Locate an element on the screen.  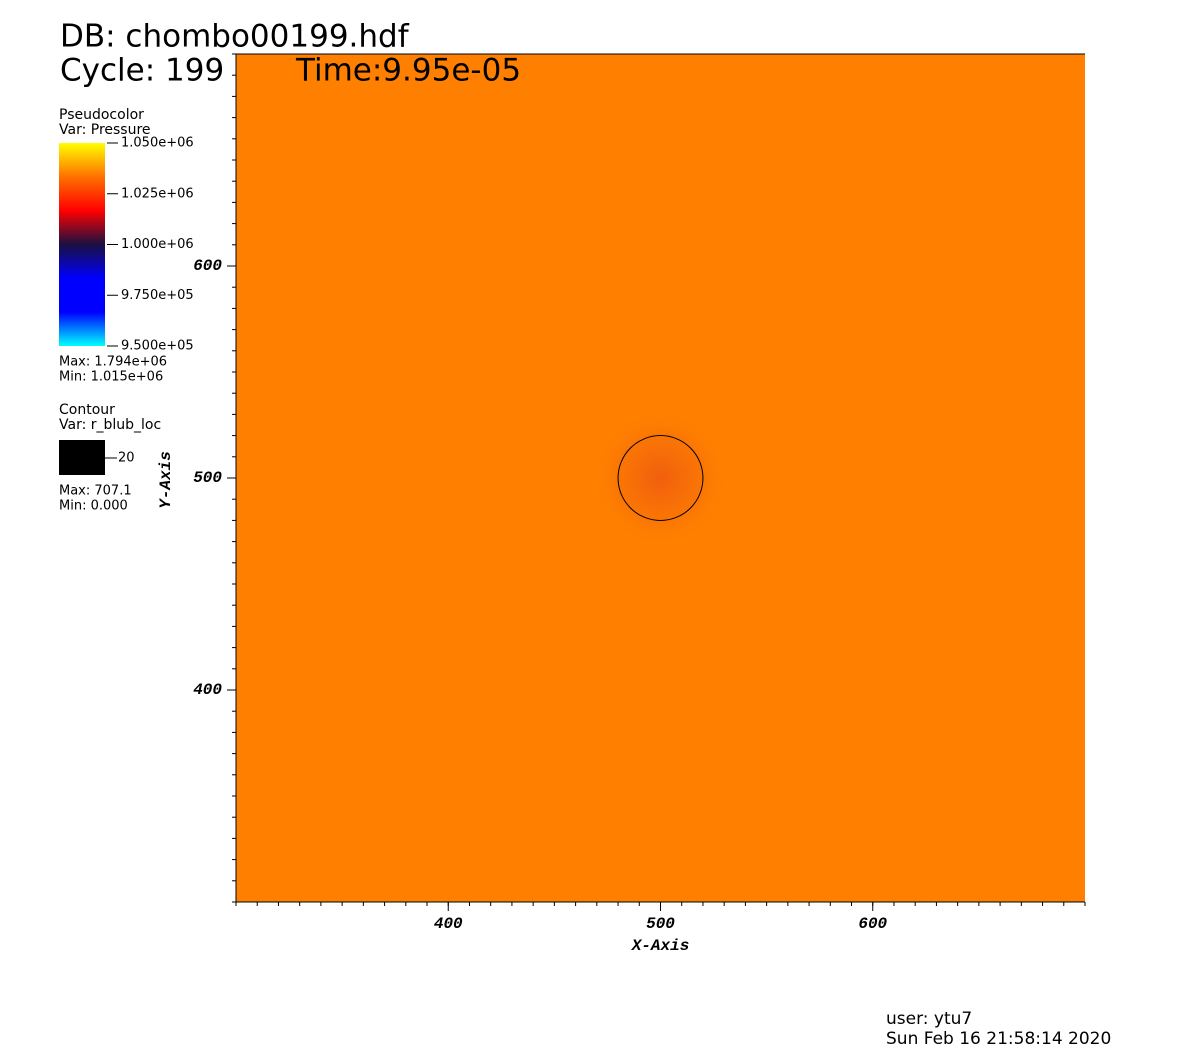
cycle-label: Cycle: 199 is located at coordinates (142, 71).